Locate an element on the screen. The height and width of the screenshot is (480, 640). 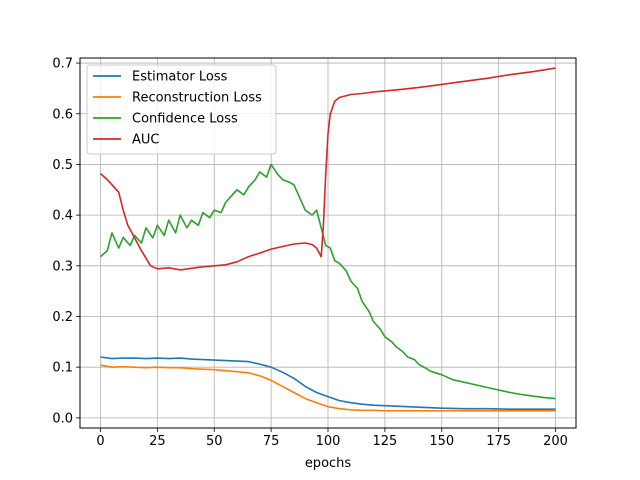
y-tick-label: 0.2 is located at coordinates (62, 317).